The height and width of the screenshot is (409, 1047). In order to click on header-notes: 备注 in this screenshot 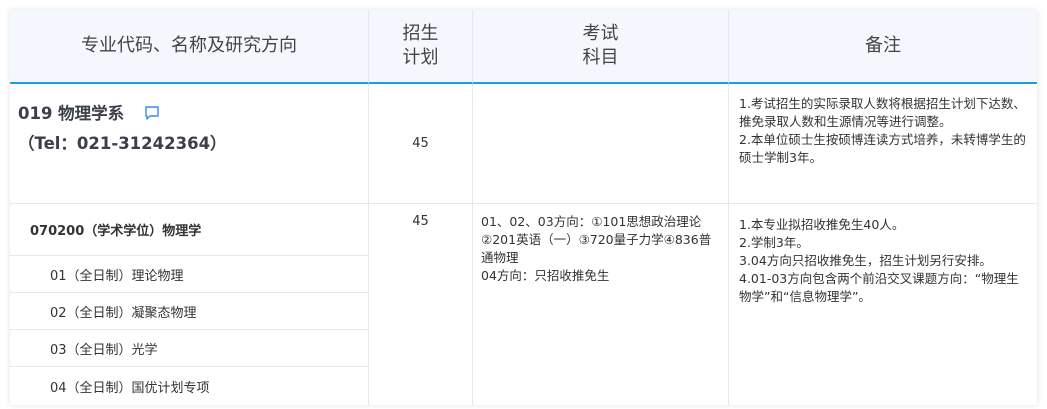, I will do `click(883, 47)`.